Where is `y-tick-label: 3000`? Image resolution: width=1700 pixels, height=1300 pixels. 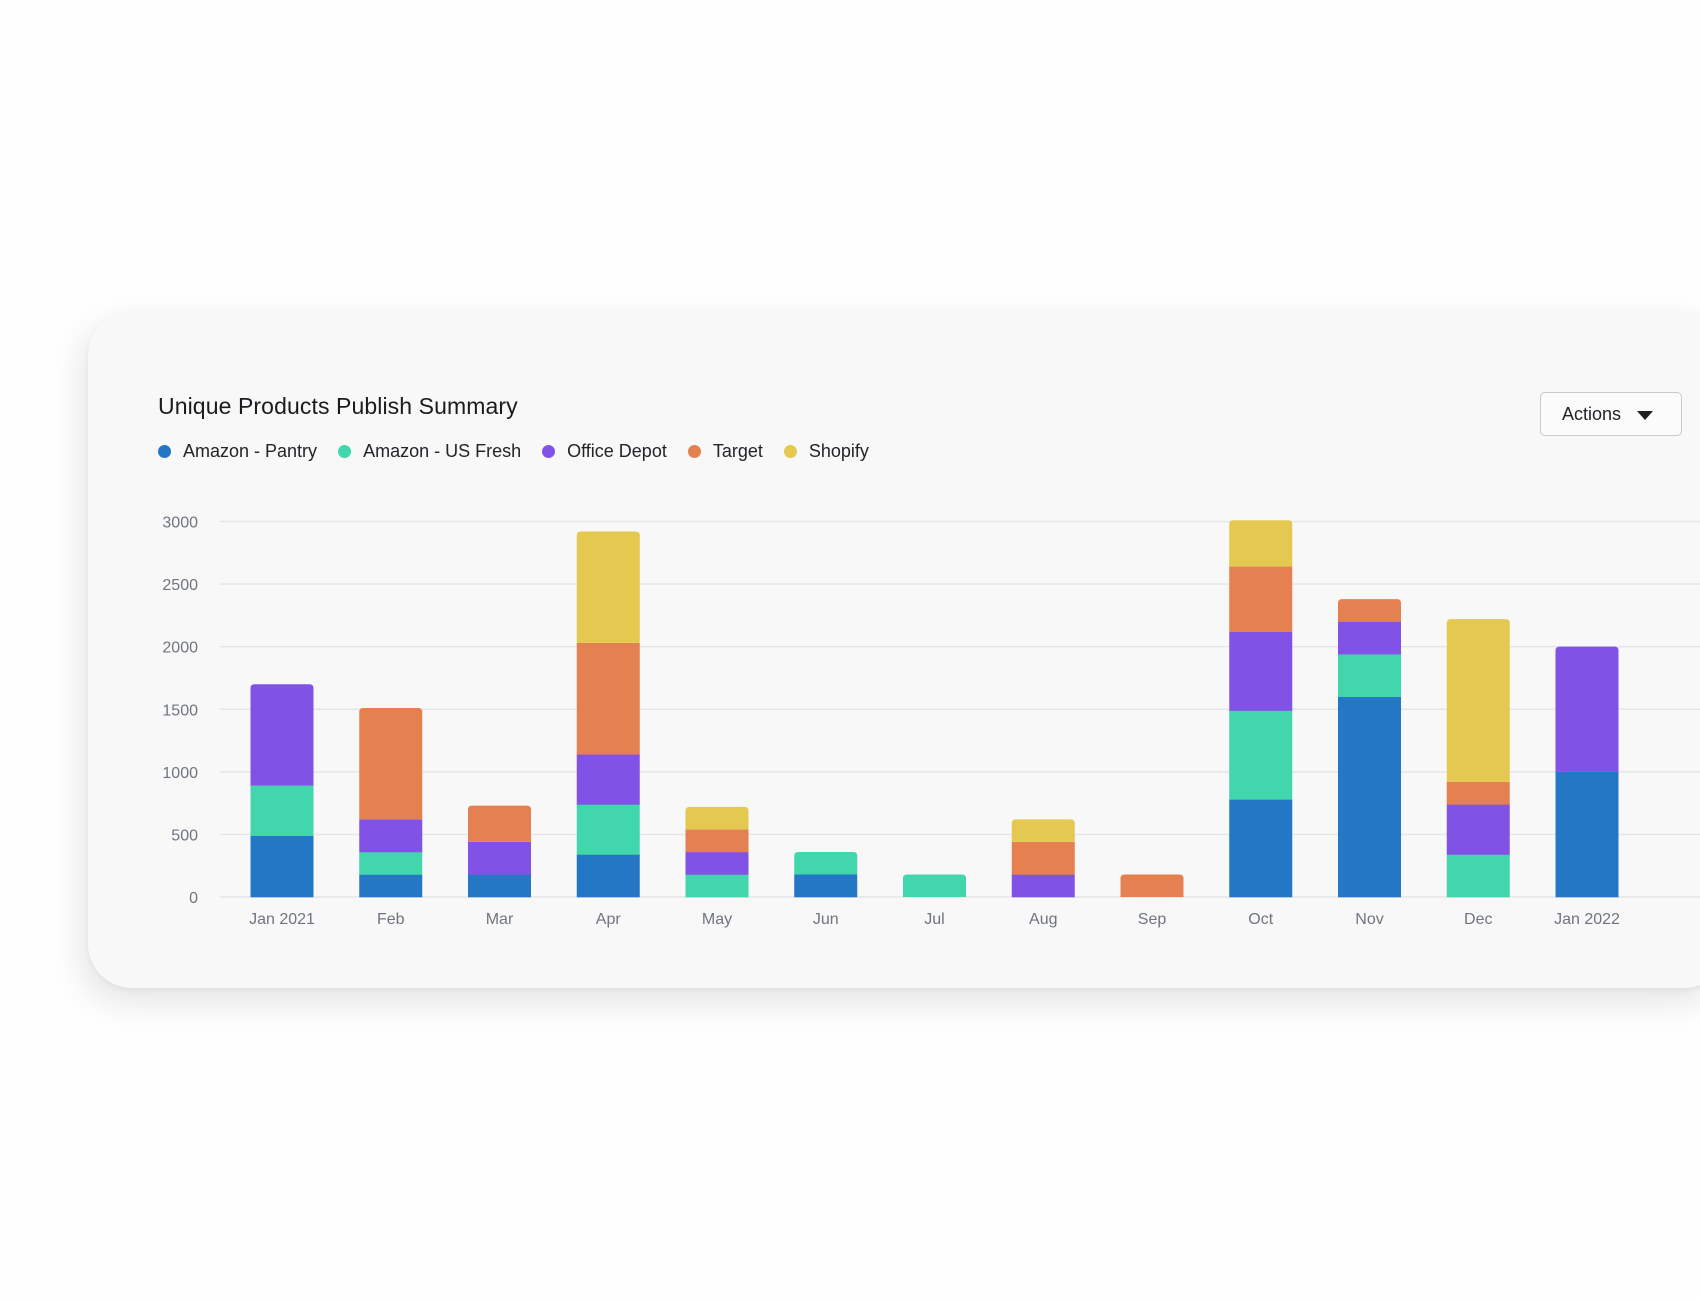 y-tick-label: 3000 is located at coordinates (180, 523).